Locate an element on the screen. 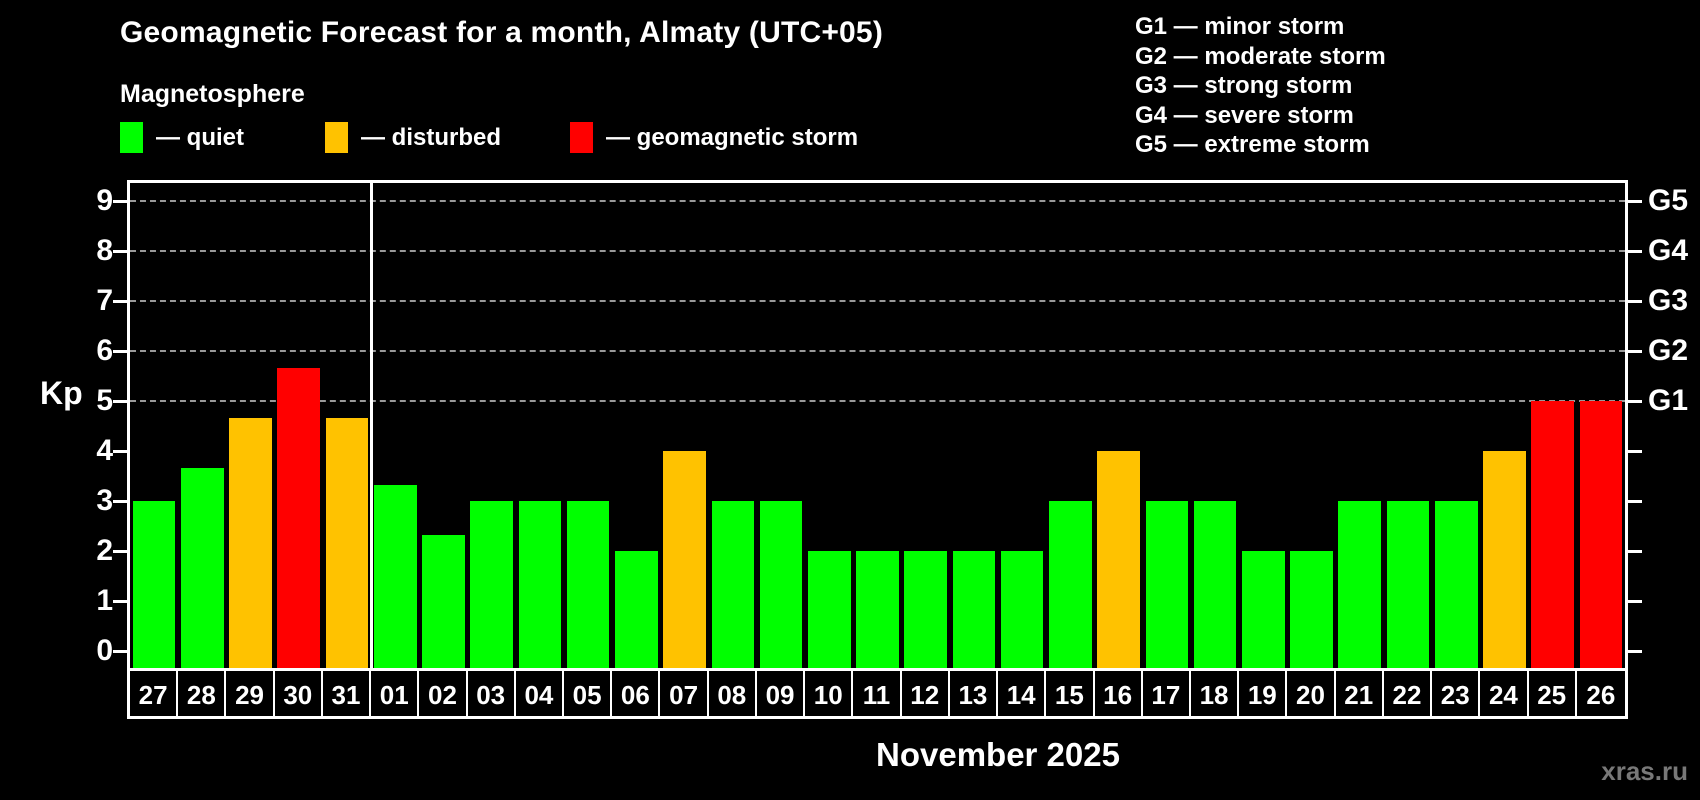  gridline-kp7 is located at coordinates (877, 301).